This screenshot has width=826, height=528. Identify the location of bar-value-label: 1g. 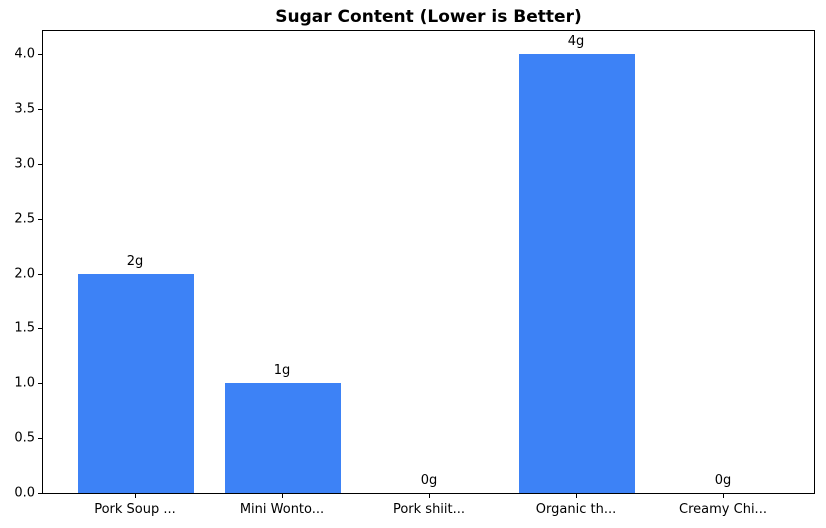
(282, 370).